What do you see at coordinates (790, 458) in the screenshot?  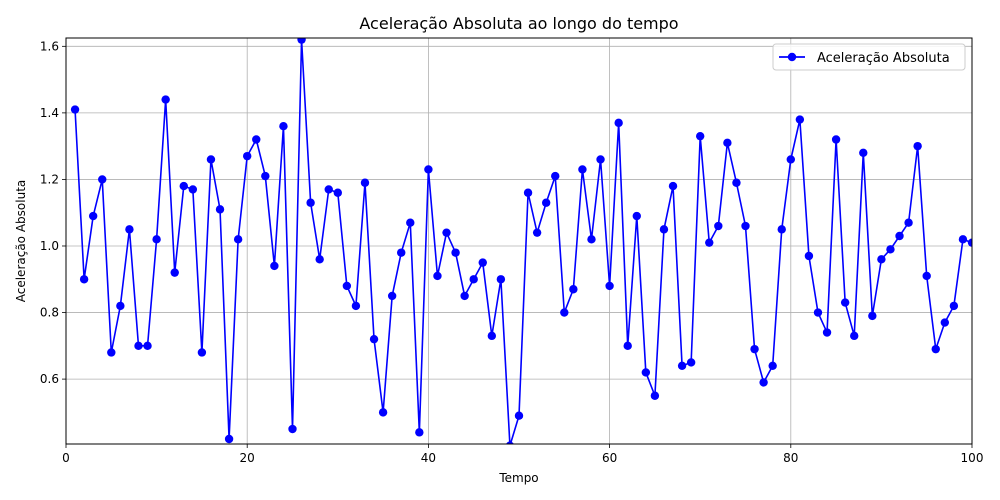 I see `x-tick-label: 80` at bounding box center [790, 458].